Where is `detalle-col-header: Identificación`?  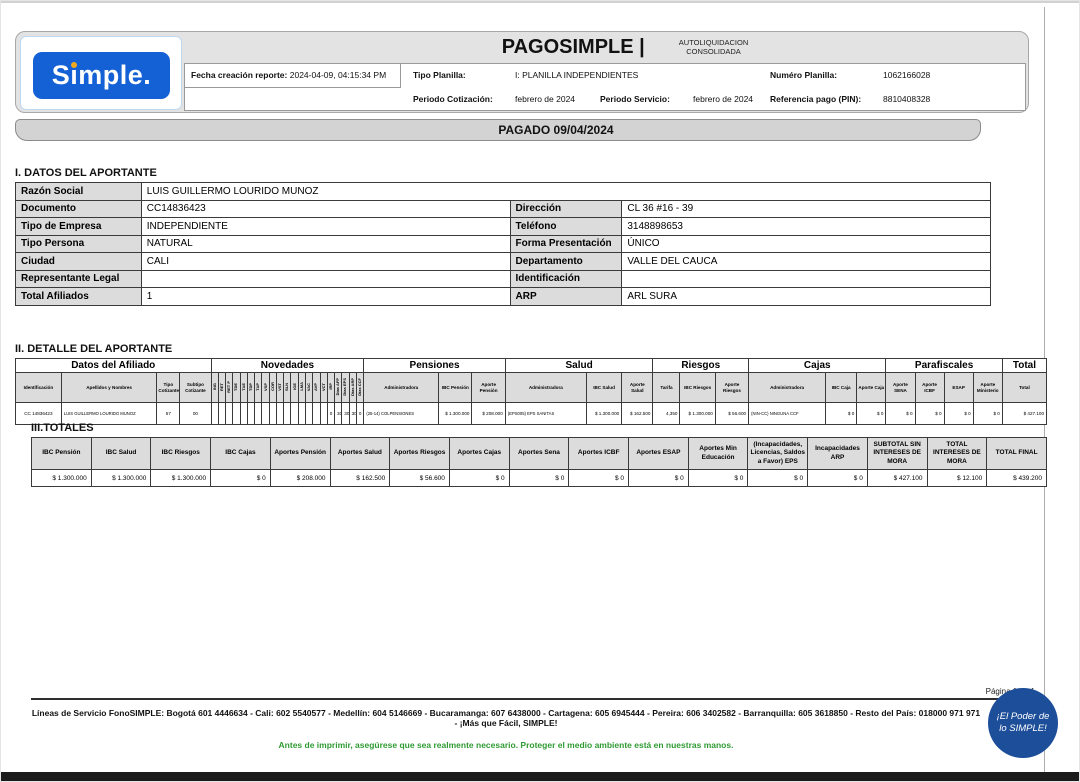 detalle-col-header: Identificación is located at coordinates (38, 387).